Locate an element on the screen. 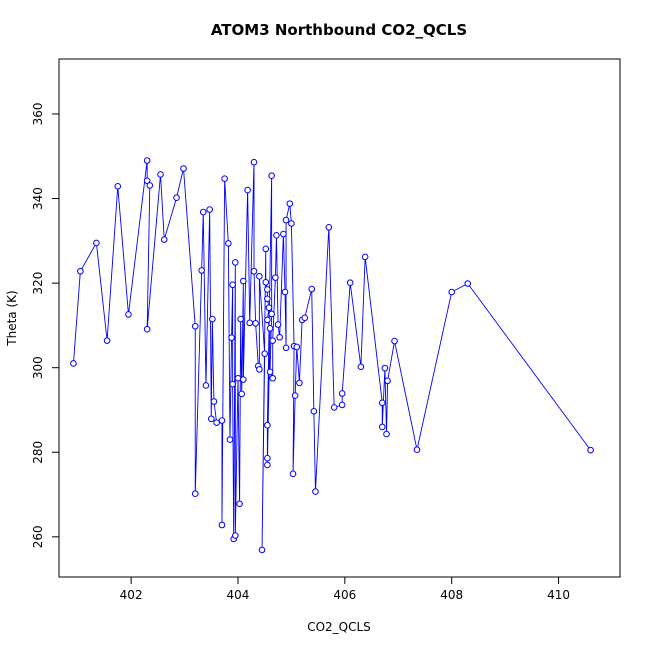 This screenshot has height=650, width=650. y-tick-label: 280 is located at coordinates (38, 452).